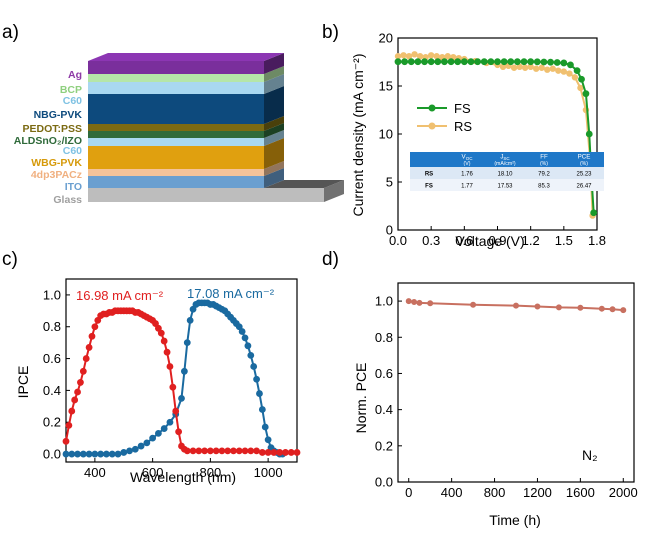 The height and width of the screenshot is (542, 646). What do you see at coordinates (384, 373) in the screenshot?
I see `y-tick-label: 0.6` at bounding box center [384, 373].